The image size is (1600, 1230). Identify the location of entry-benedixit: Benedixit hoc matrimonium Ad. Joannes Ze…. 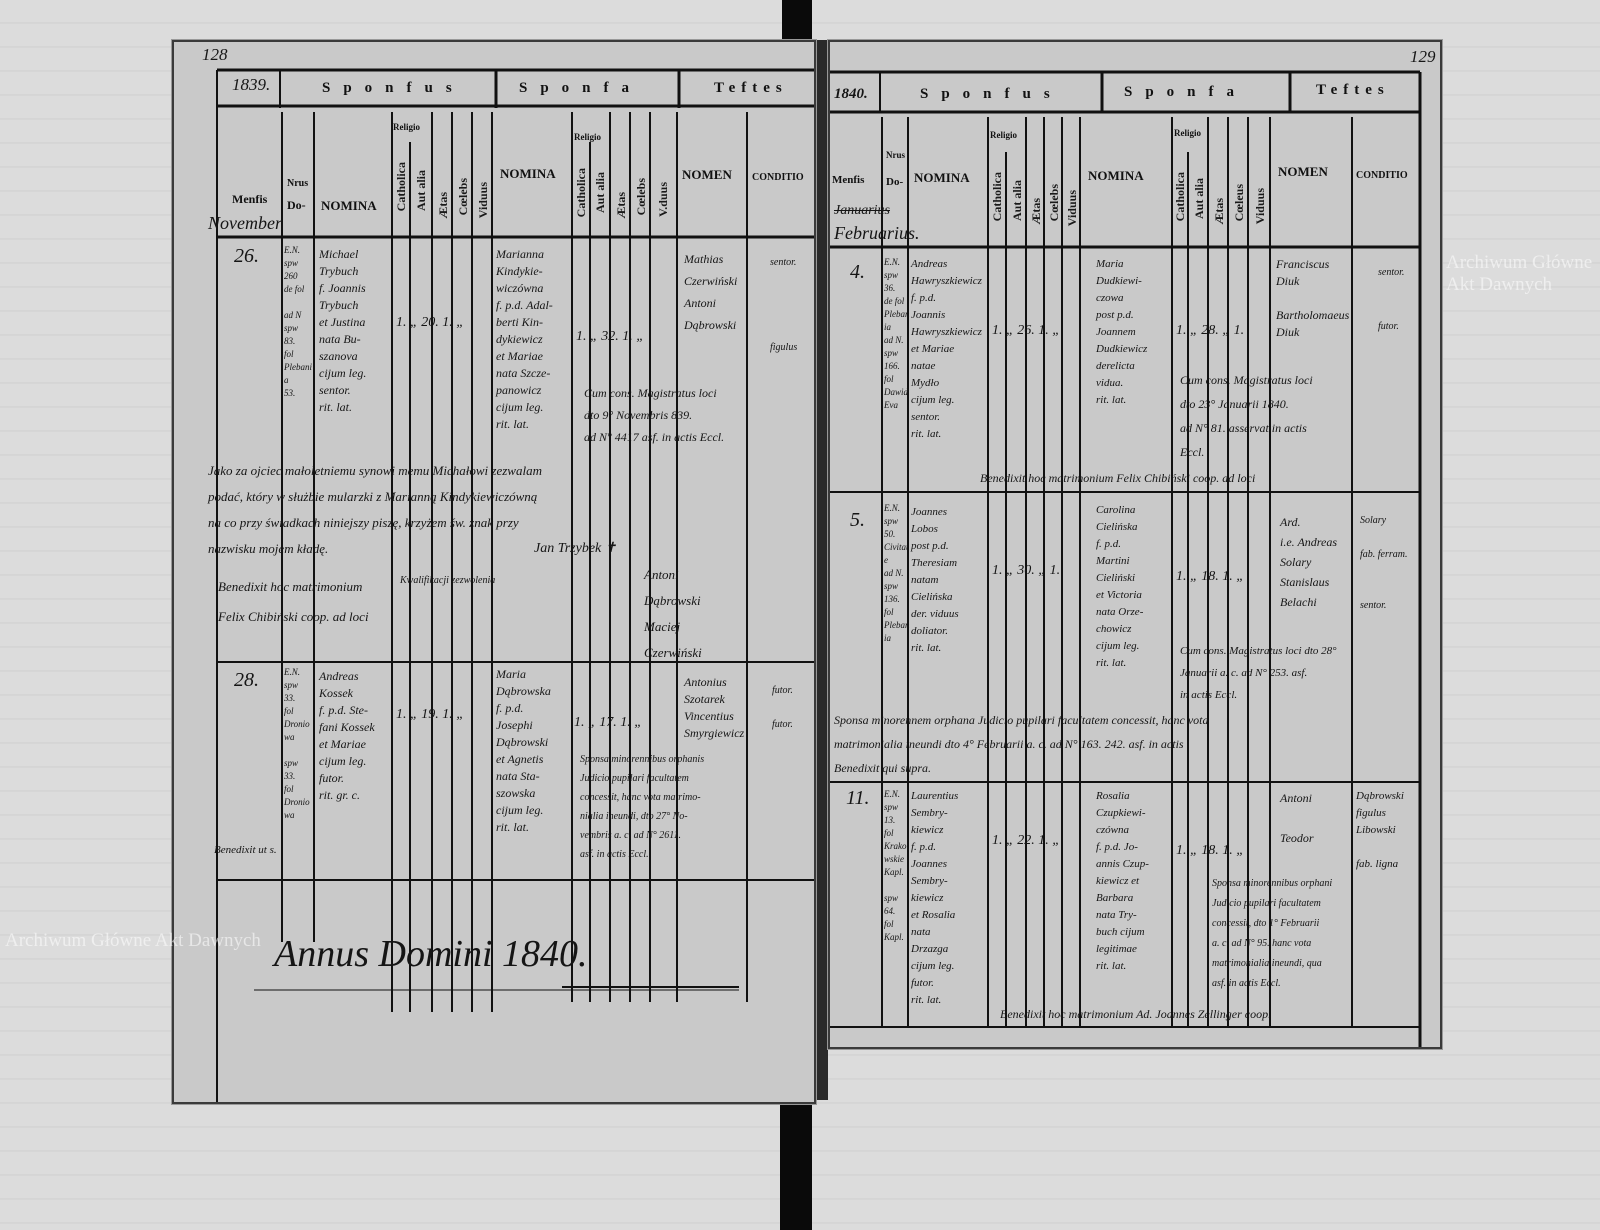
(1136, 1014).